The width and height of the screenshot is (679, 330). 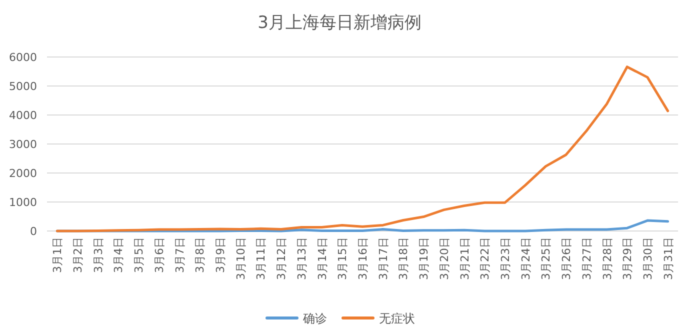 I want to click on x-tick-label: 3月24日, so click(x=525, y=258).